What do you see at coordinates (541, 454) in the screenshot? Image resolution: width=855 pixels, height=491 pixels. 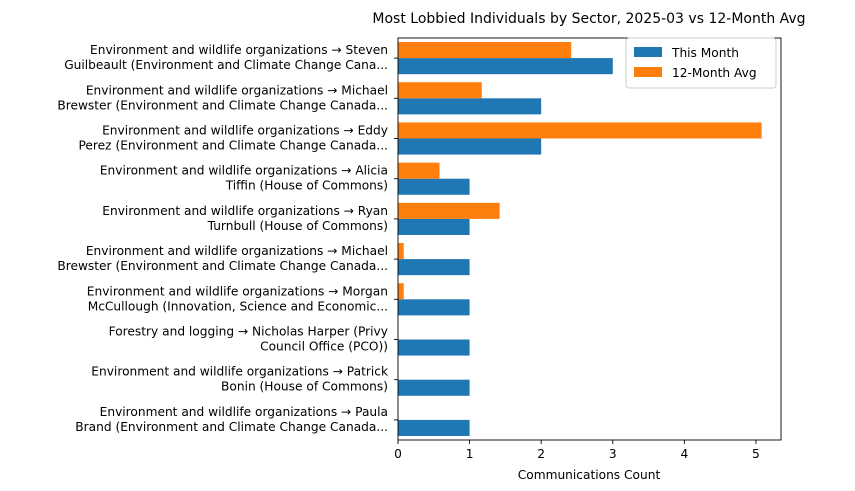 I see `x-tick-label: 2` at bounding box center [541, 454].